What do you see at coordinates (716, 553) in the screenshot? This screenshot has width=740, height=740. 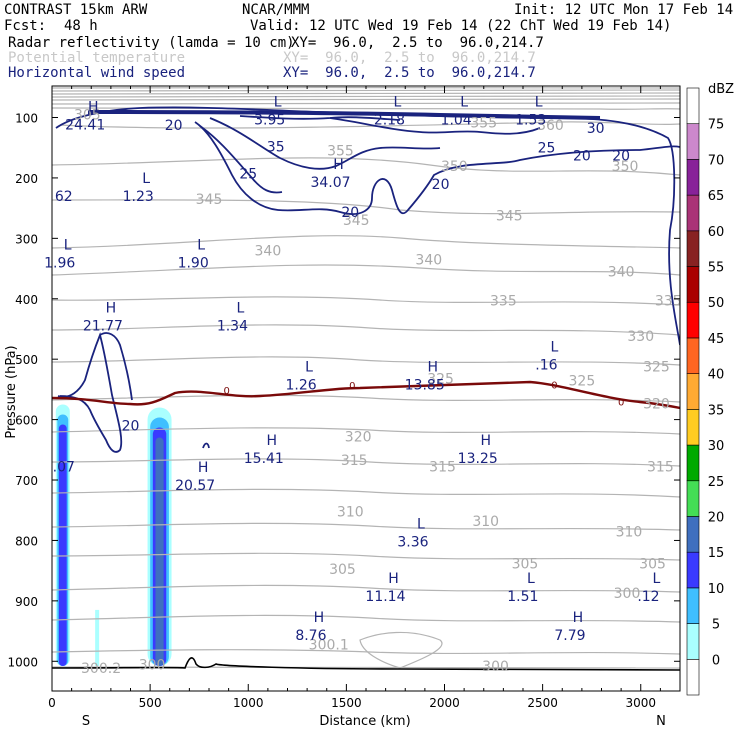 I see `colorbar-label-3: 15` at bounding box center [716, 553].